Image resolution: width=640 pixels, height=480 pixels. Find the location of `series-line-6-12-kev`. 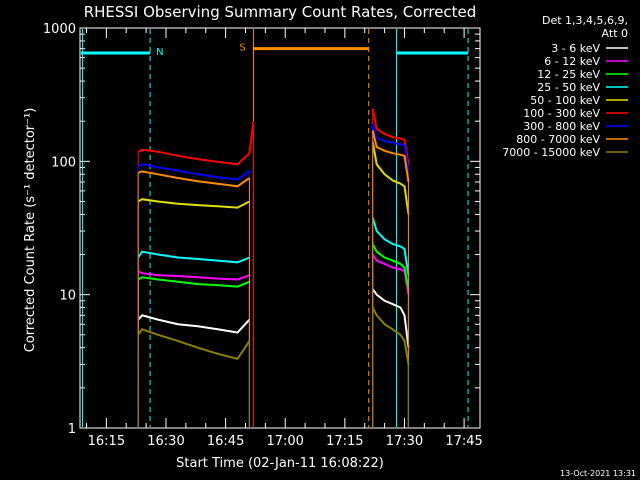

series-line-6-12-kev is located at coordinates (193, 275).